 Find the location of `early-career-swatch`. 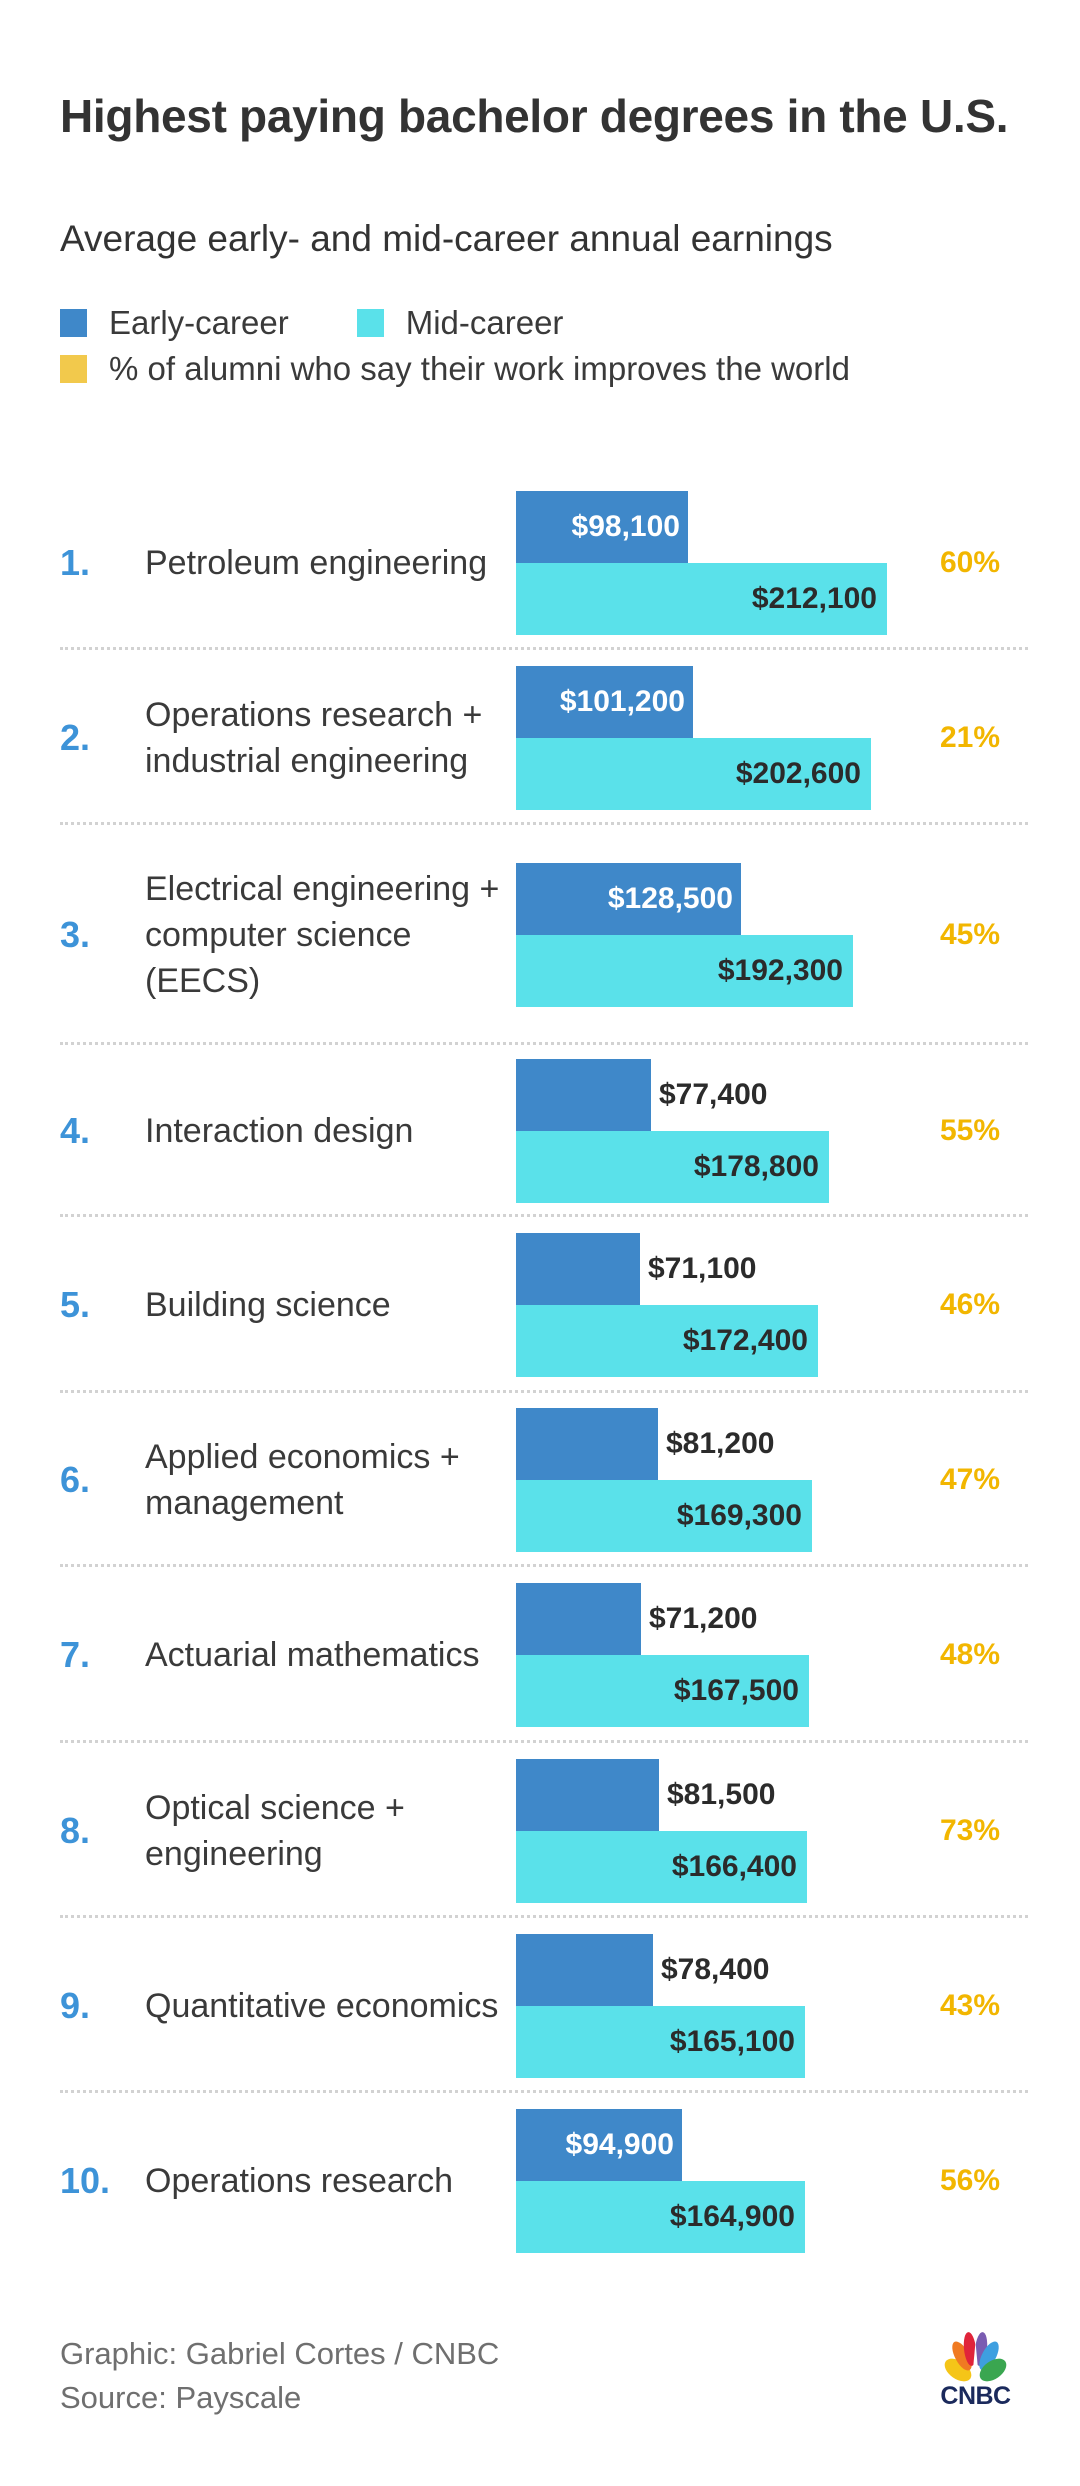

early-career-swatch is located at coordinates (73, 323).